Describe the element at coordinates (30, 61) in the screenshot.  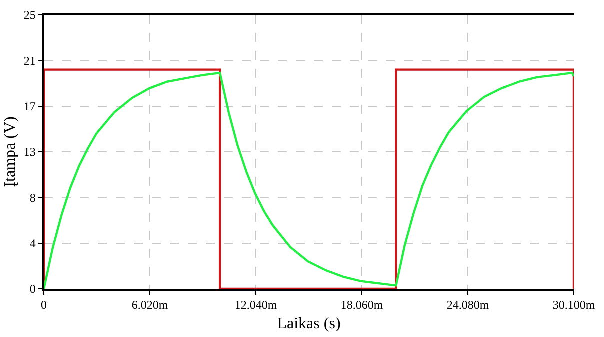
I see `y-tick-label: 21` at that location.